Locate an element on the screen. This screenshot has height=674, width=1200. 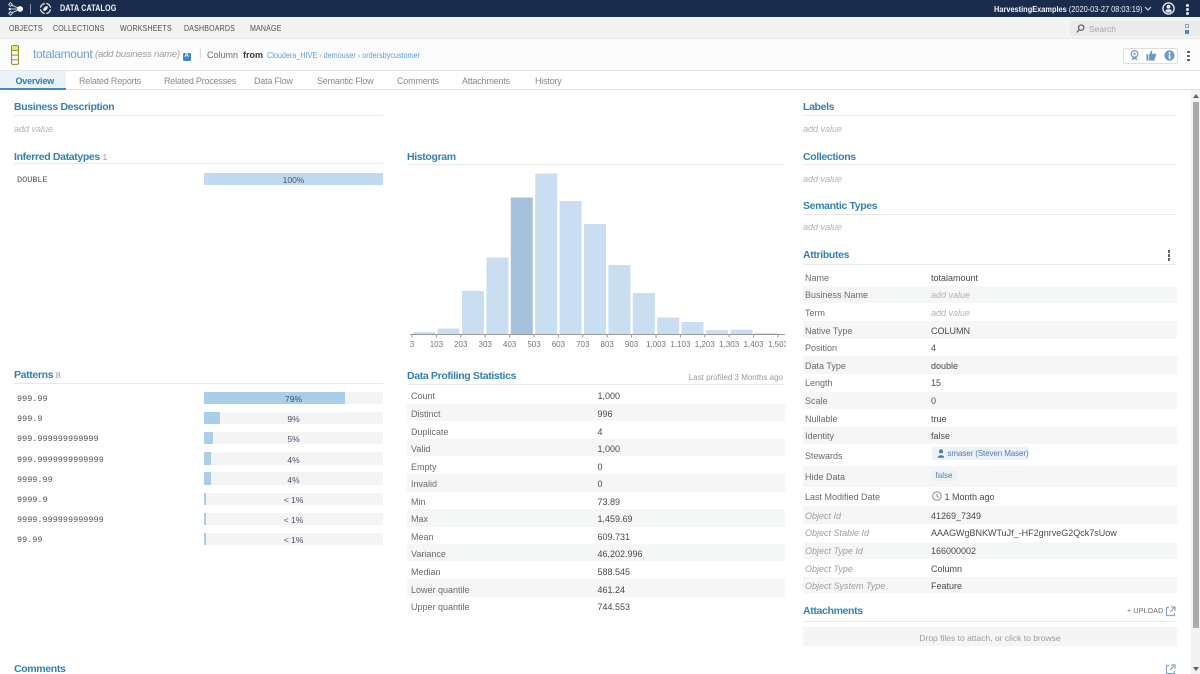
svg-text: 203 is located at coordinates (461, 344).